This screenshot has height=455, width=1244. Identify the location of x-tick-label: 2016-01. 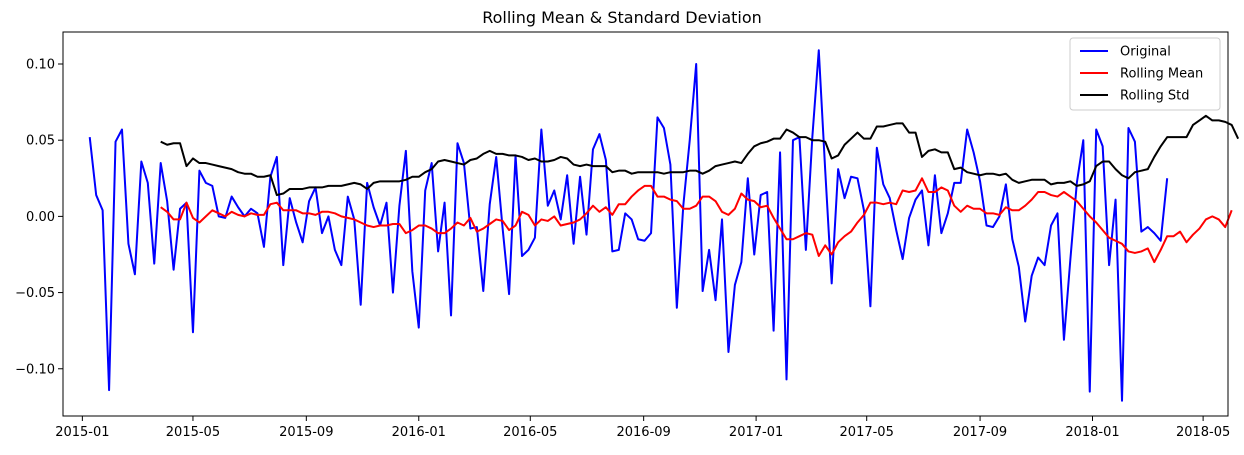
(419, 432).